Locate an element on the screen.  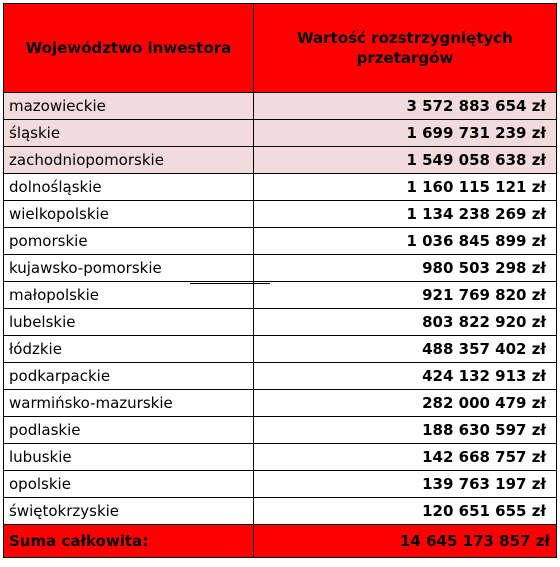
region-cell: małopolskie is located at coordinates (128, 295).